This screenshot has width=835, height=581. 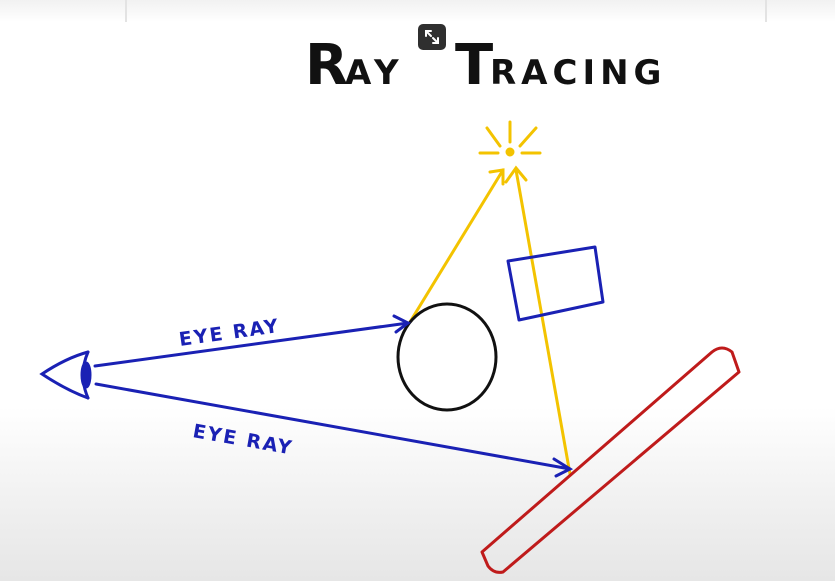 I want to click on title-initial-r: R, so click(x=326, y=65).